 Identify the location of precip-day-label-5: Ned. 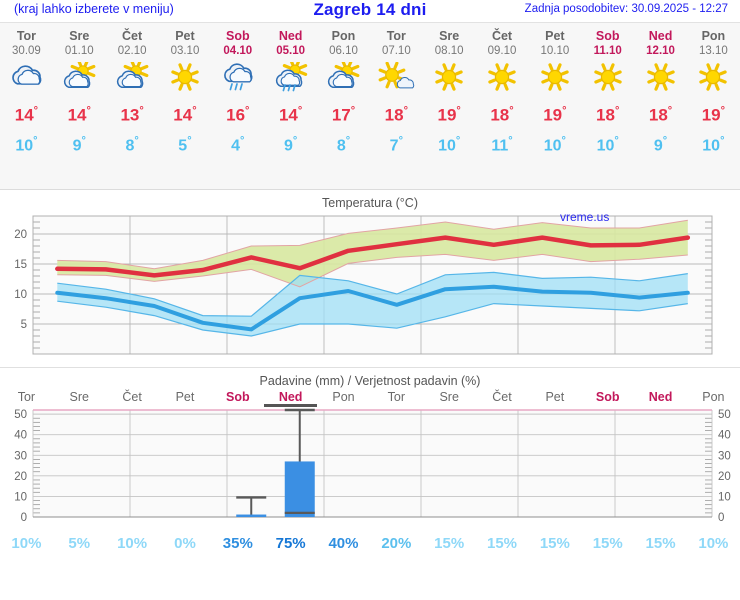
(291, 398).